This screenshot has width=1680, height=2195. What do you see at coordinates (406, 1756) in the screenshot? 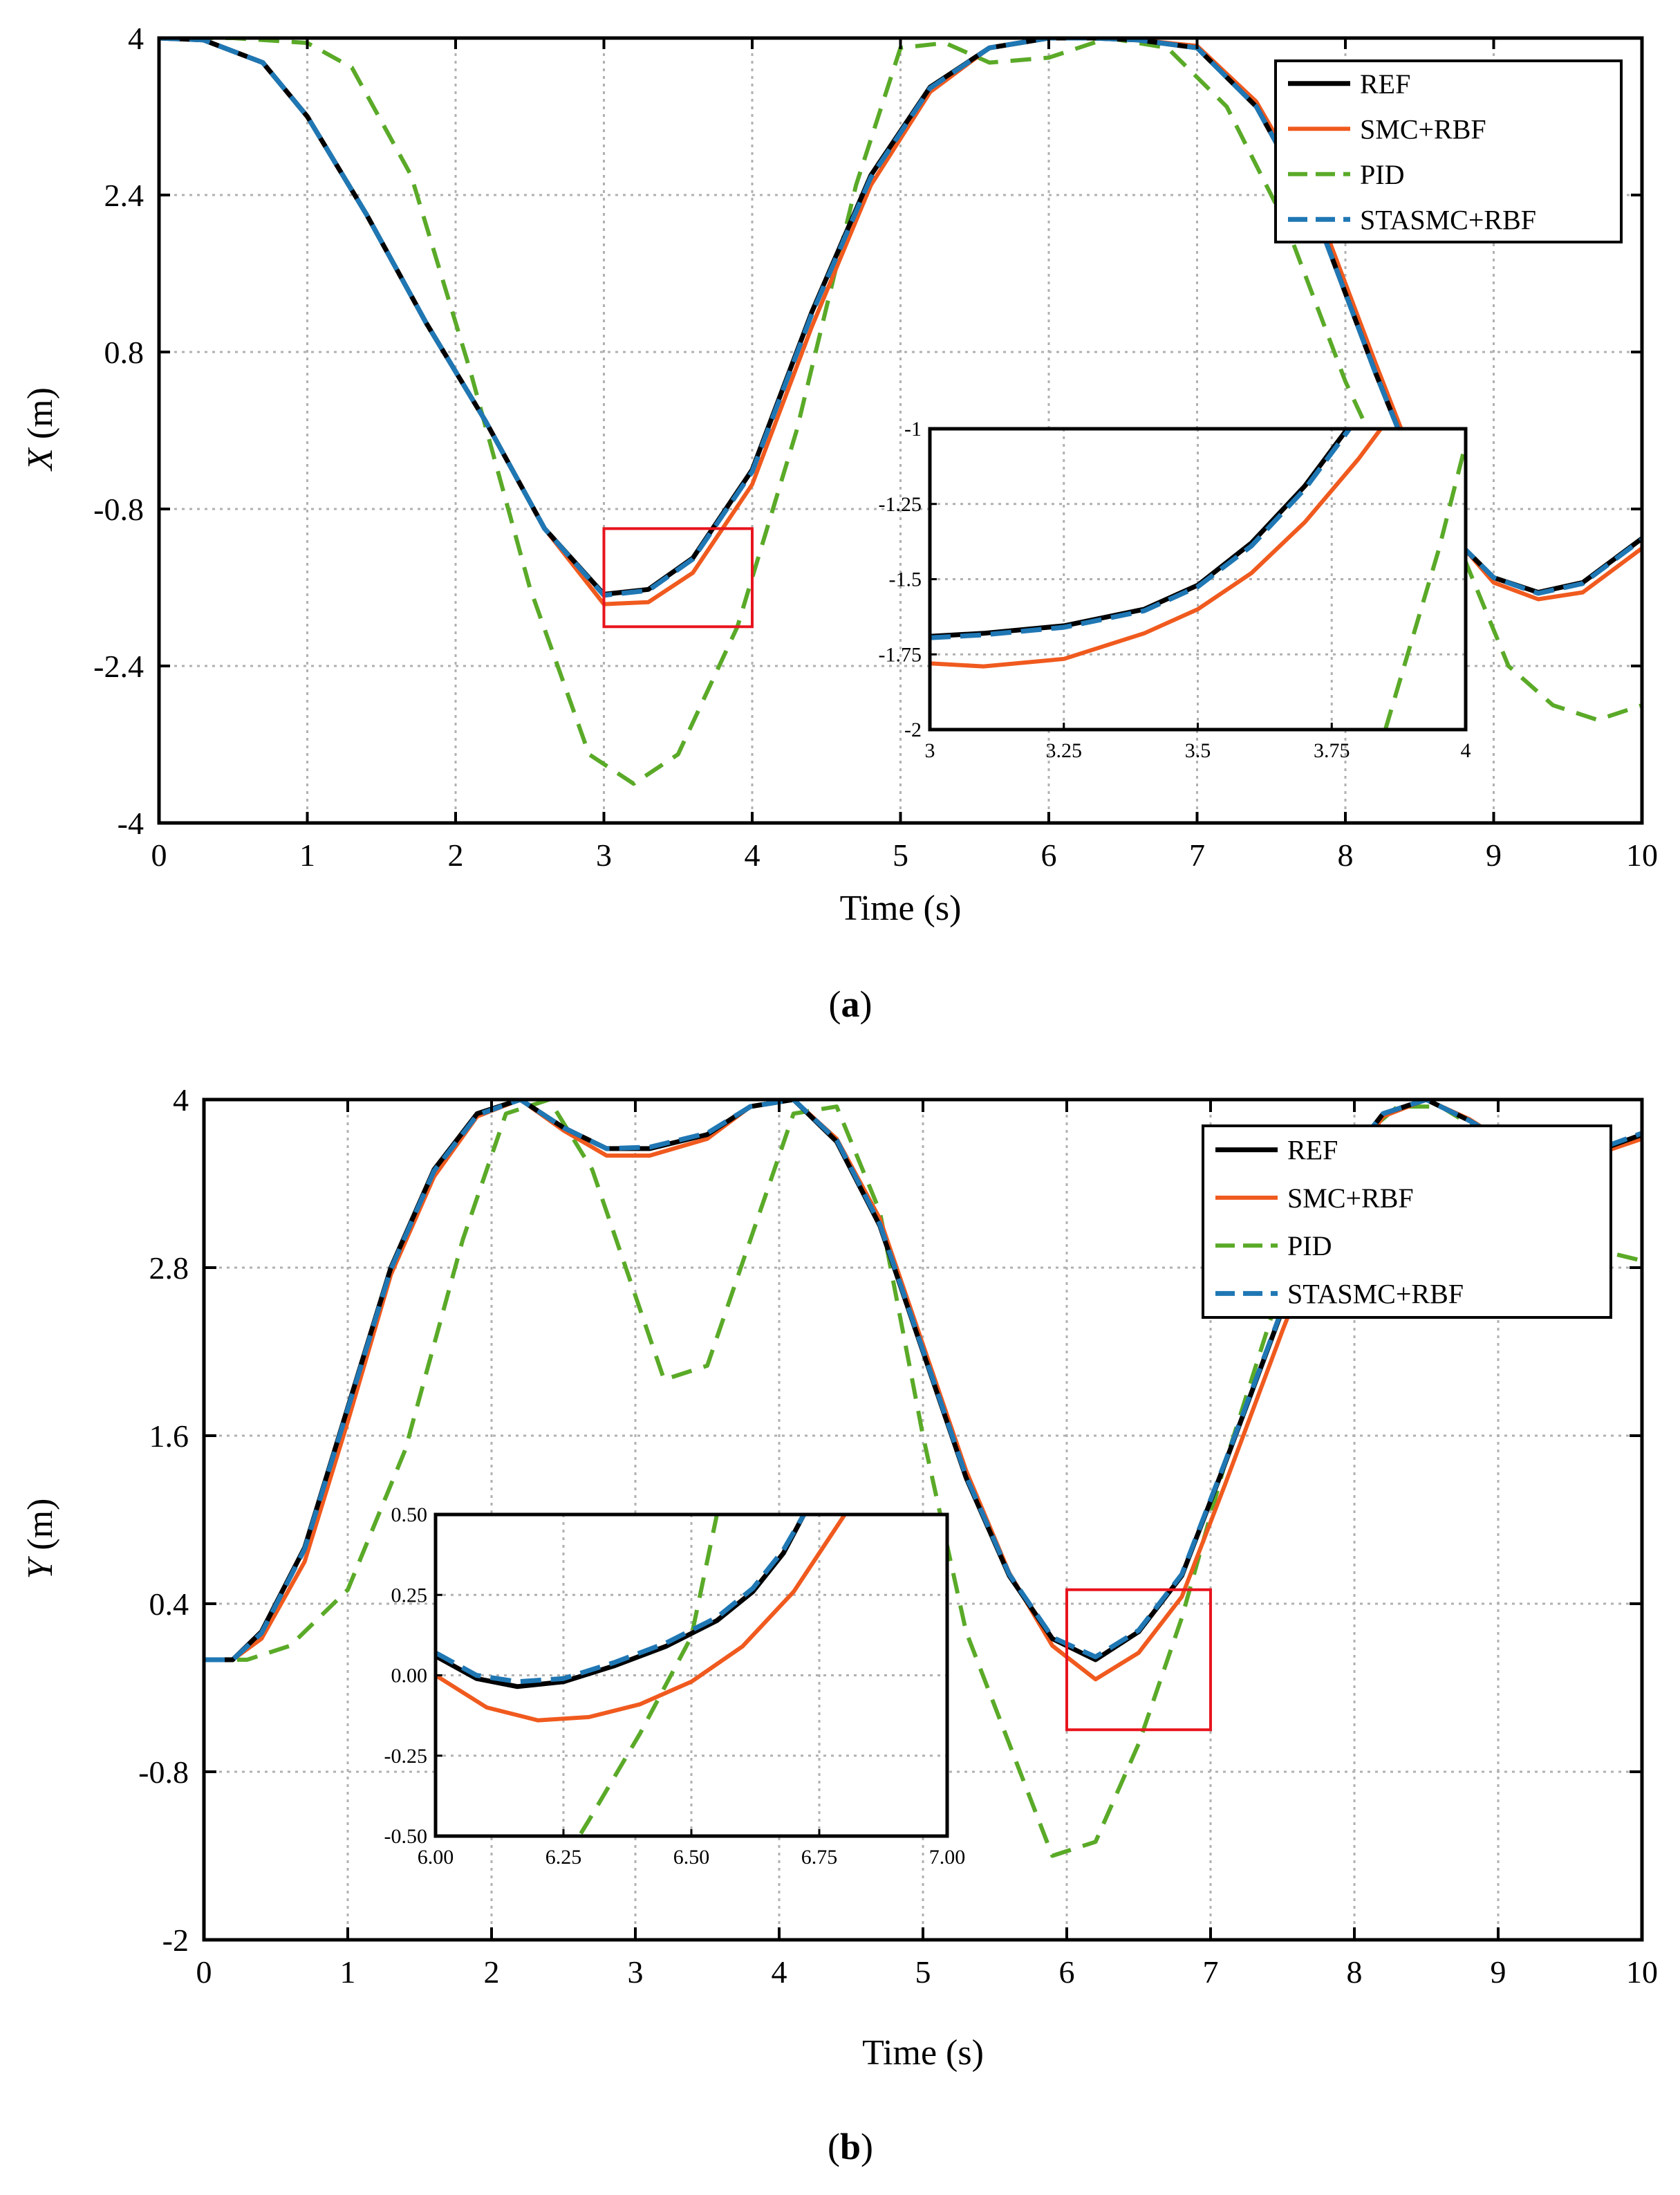
I see `inset-y-tick-label: -0.25` at bounding box center [406, 1756].